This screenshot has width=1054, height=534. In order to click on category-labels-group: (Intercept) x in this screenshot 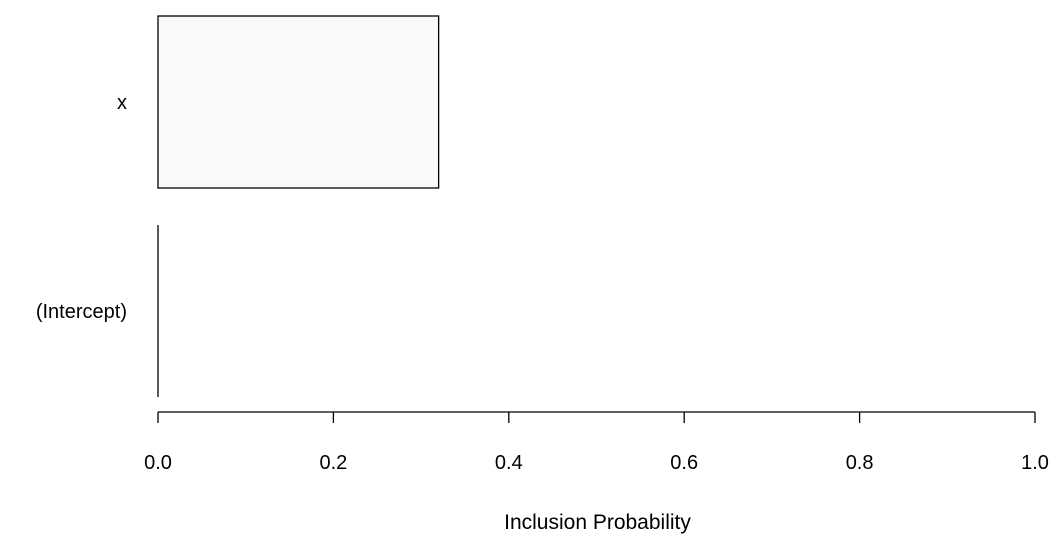, I will do `click(81, 207)`.